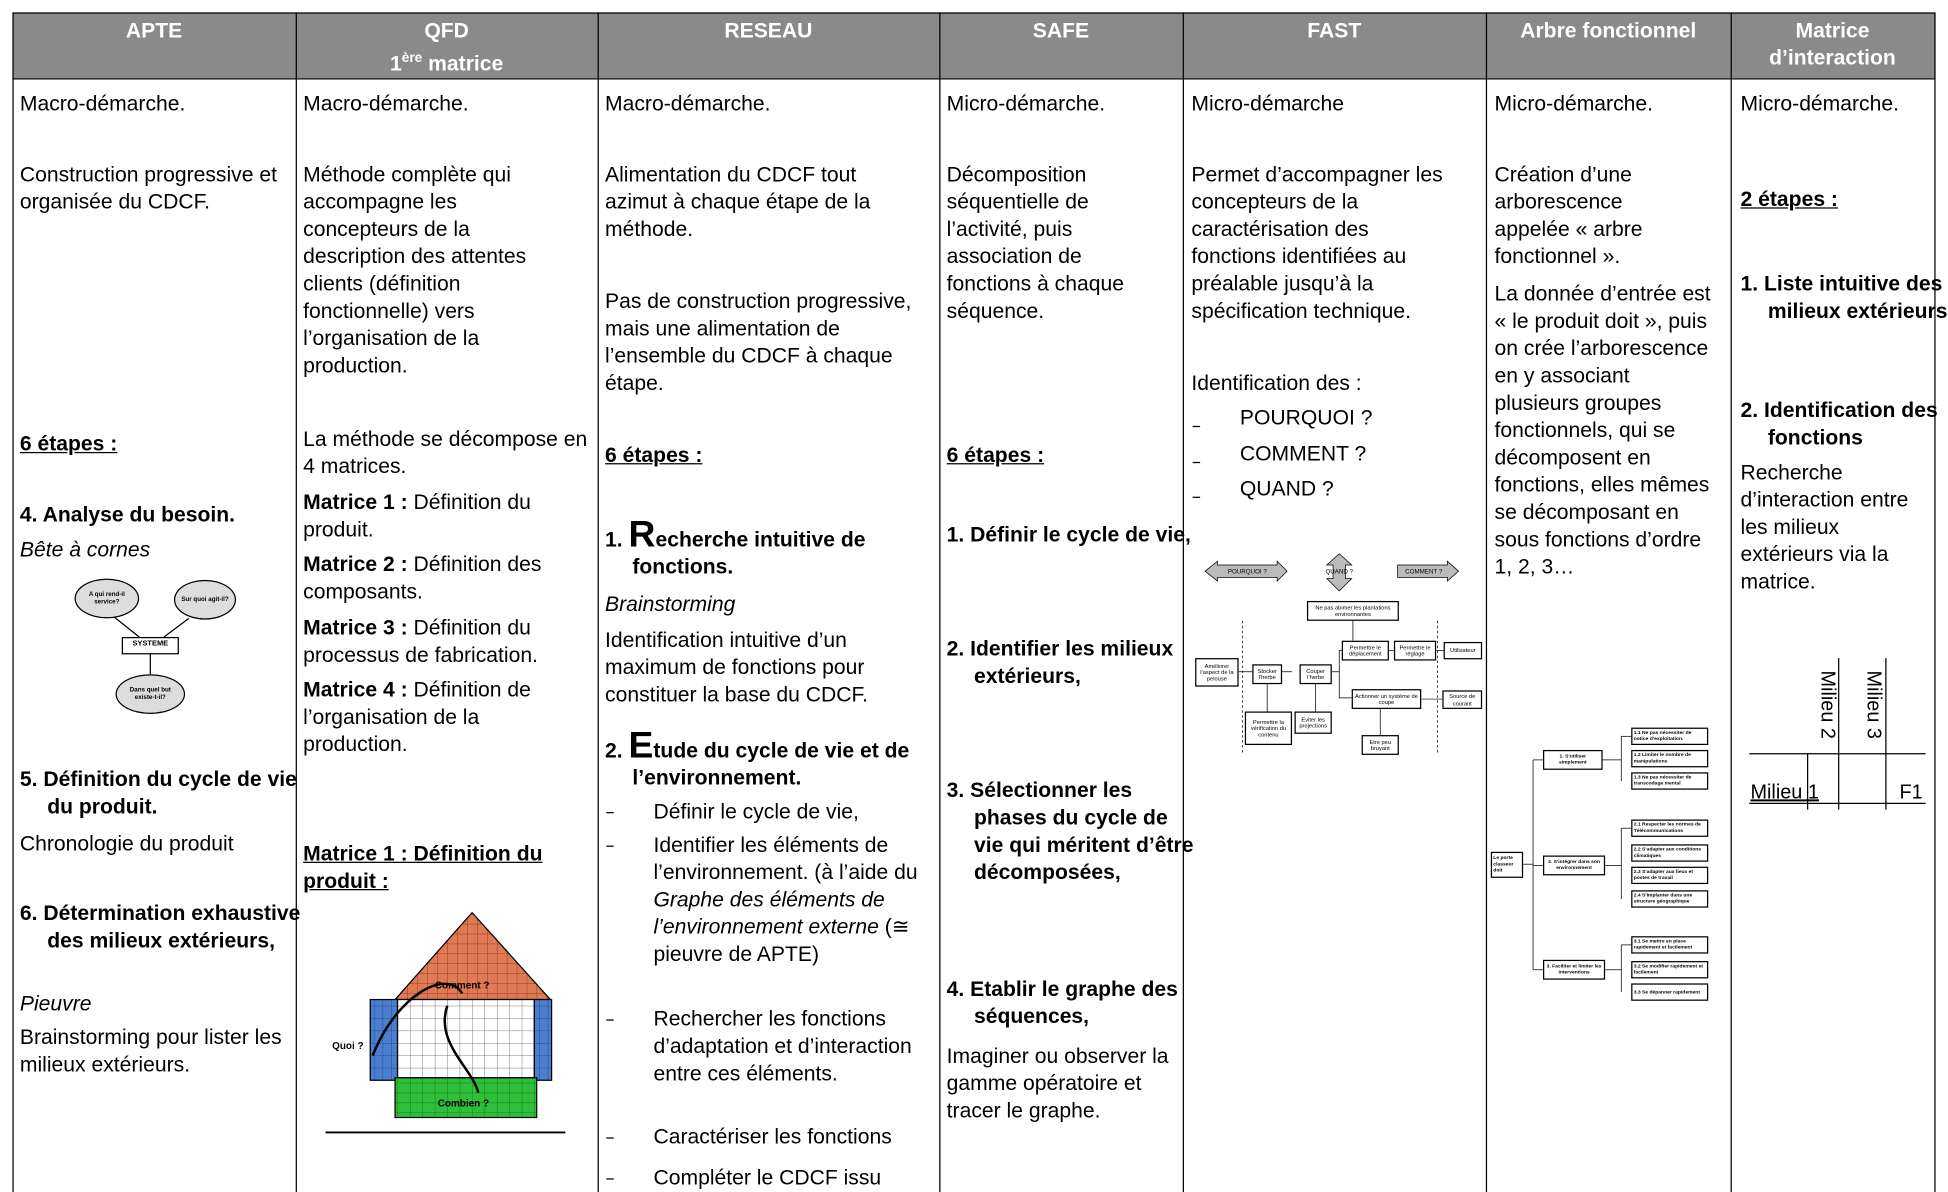  I want to click on diagram-node: Sur quoi agit-il?, so click(205, 599).